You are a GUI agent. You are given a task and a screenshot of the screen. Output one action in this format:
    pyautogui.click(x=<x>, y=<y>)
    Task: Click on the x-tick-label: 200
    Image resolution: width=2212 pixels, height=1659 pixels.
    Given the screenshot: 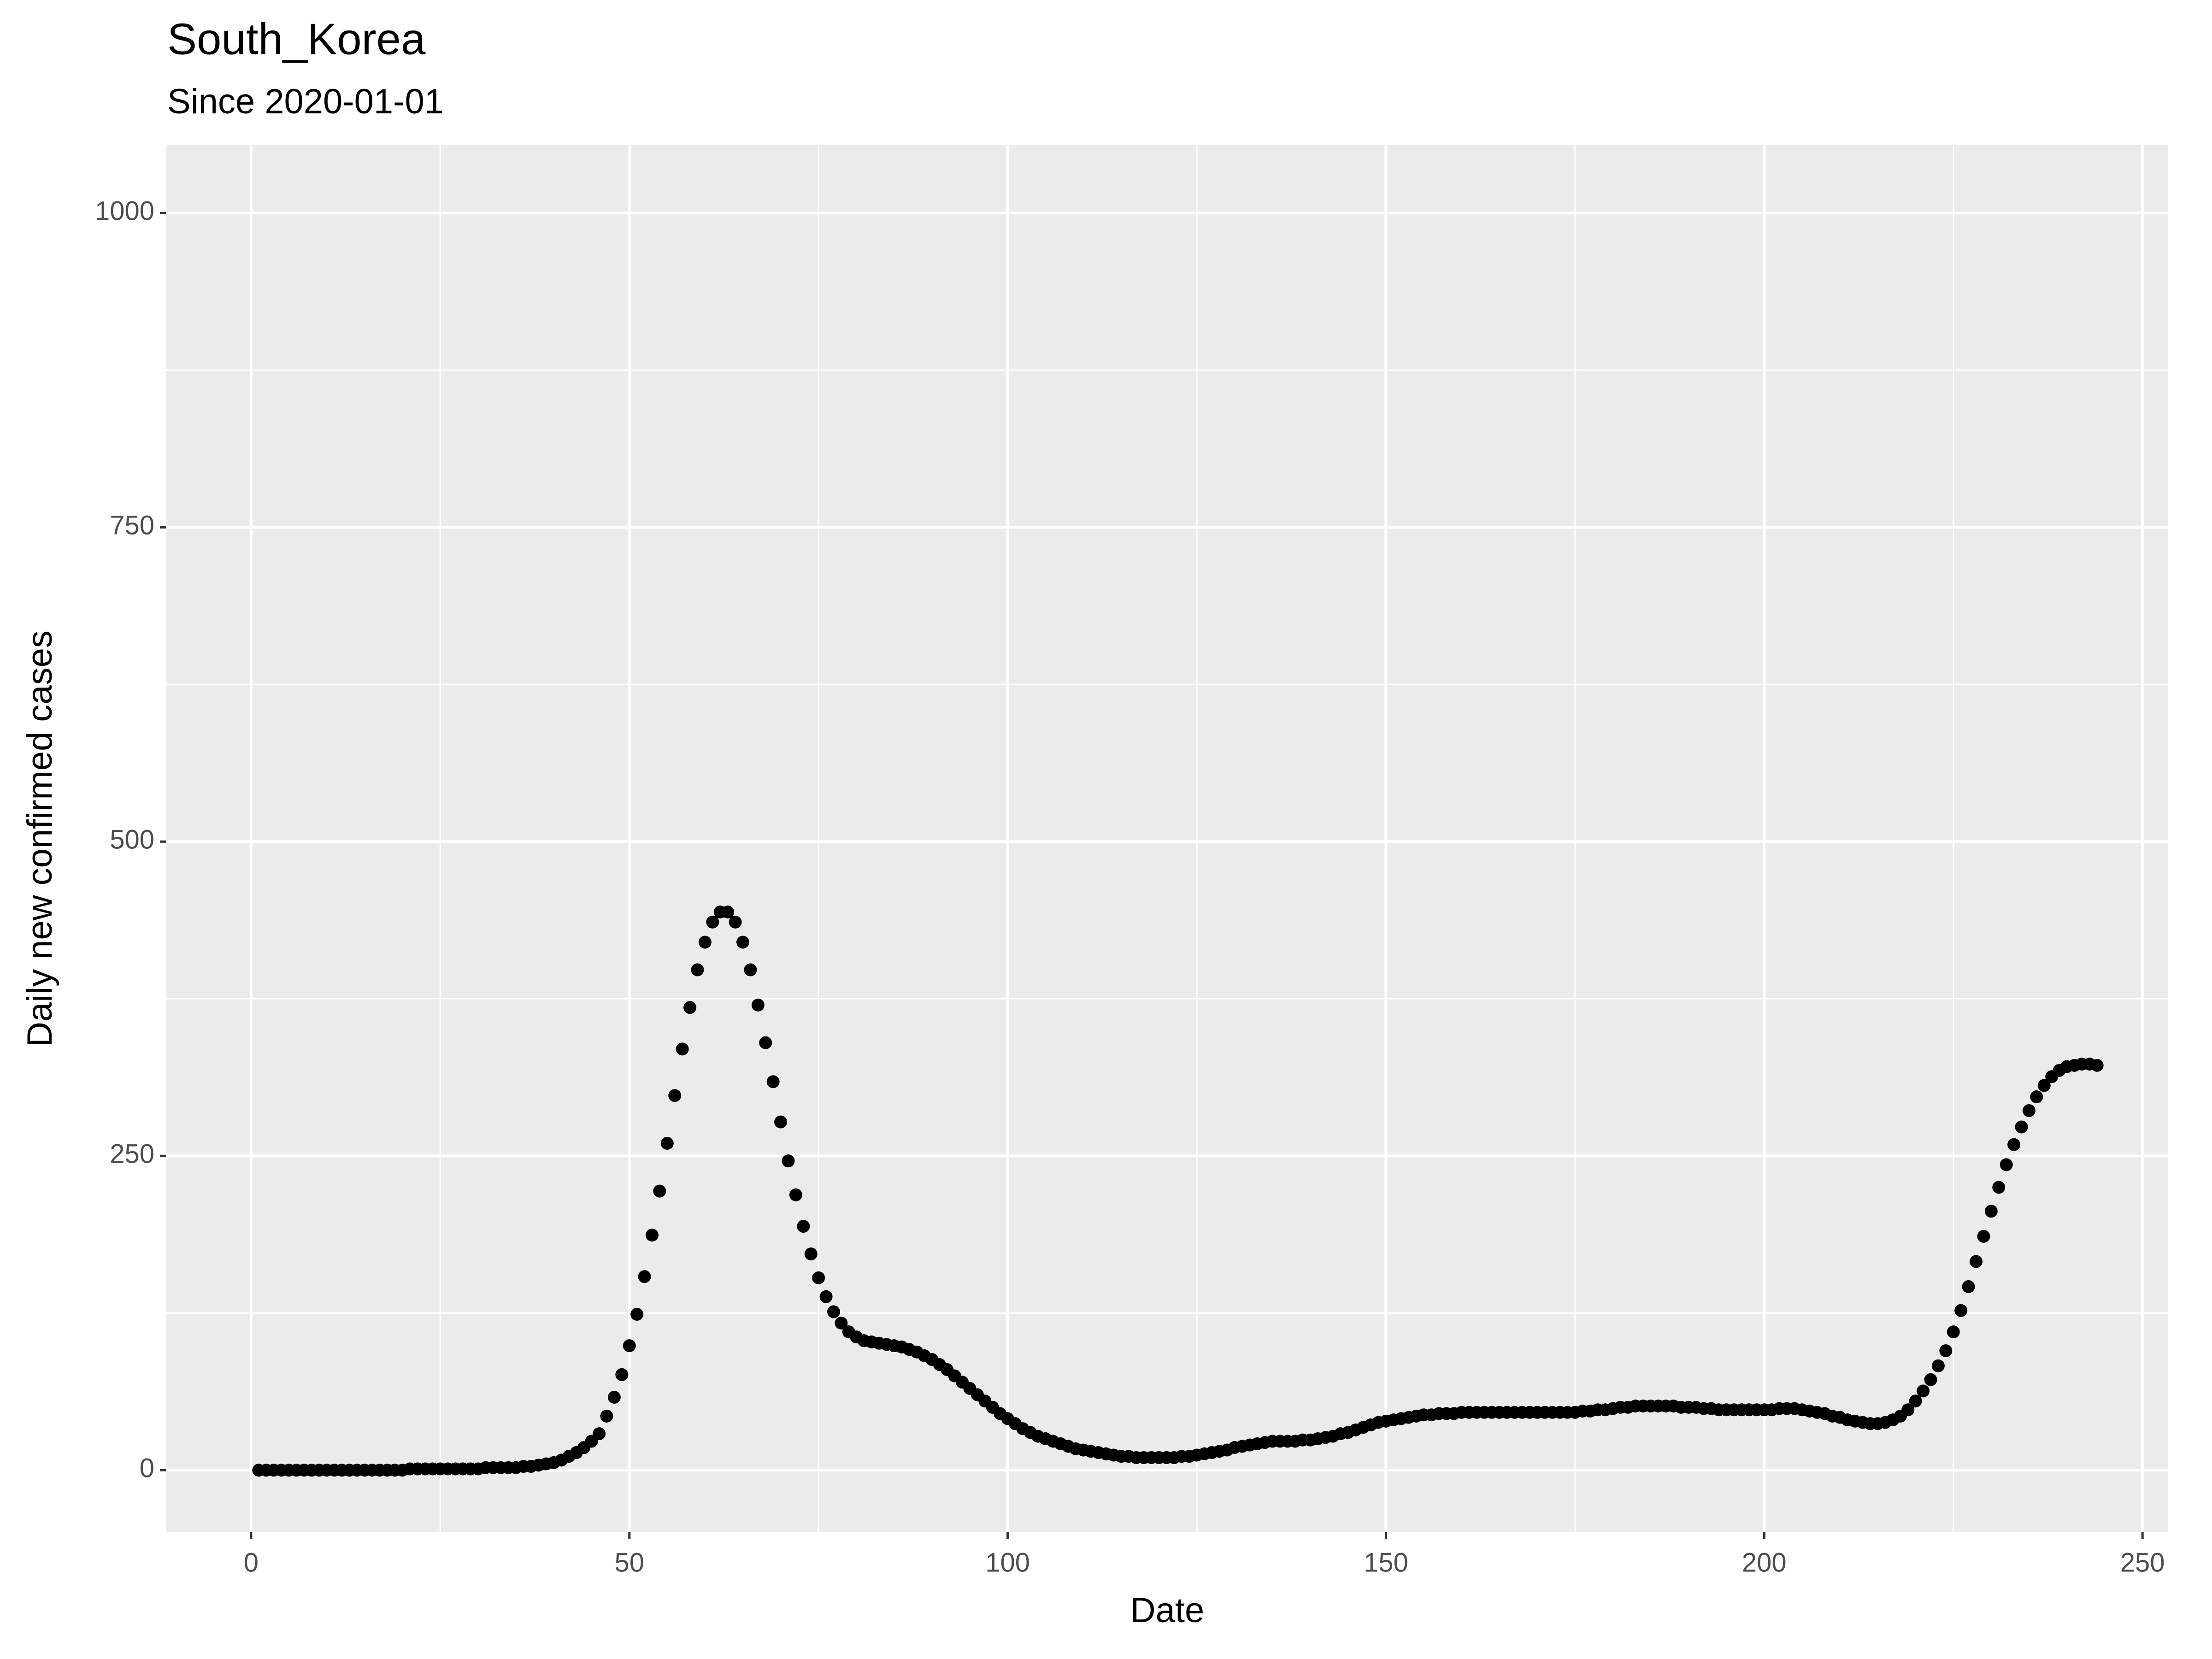 What is the action you would take?
    pyautogui.click(x=1764, y=1562)
    